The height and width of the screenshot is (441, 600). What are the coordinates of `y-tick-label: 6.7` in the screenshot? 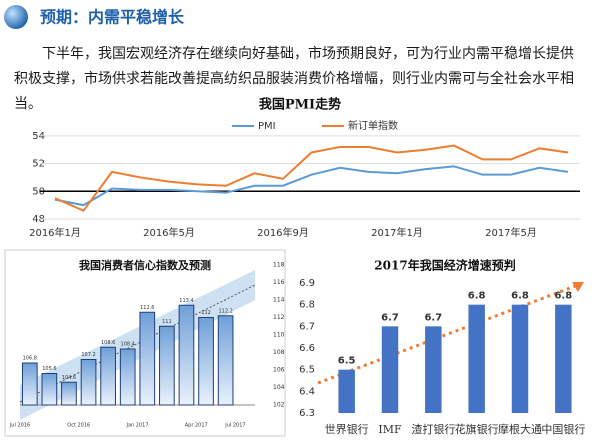 It's located at (307, 326).